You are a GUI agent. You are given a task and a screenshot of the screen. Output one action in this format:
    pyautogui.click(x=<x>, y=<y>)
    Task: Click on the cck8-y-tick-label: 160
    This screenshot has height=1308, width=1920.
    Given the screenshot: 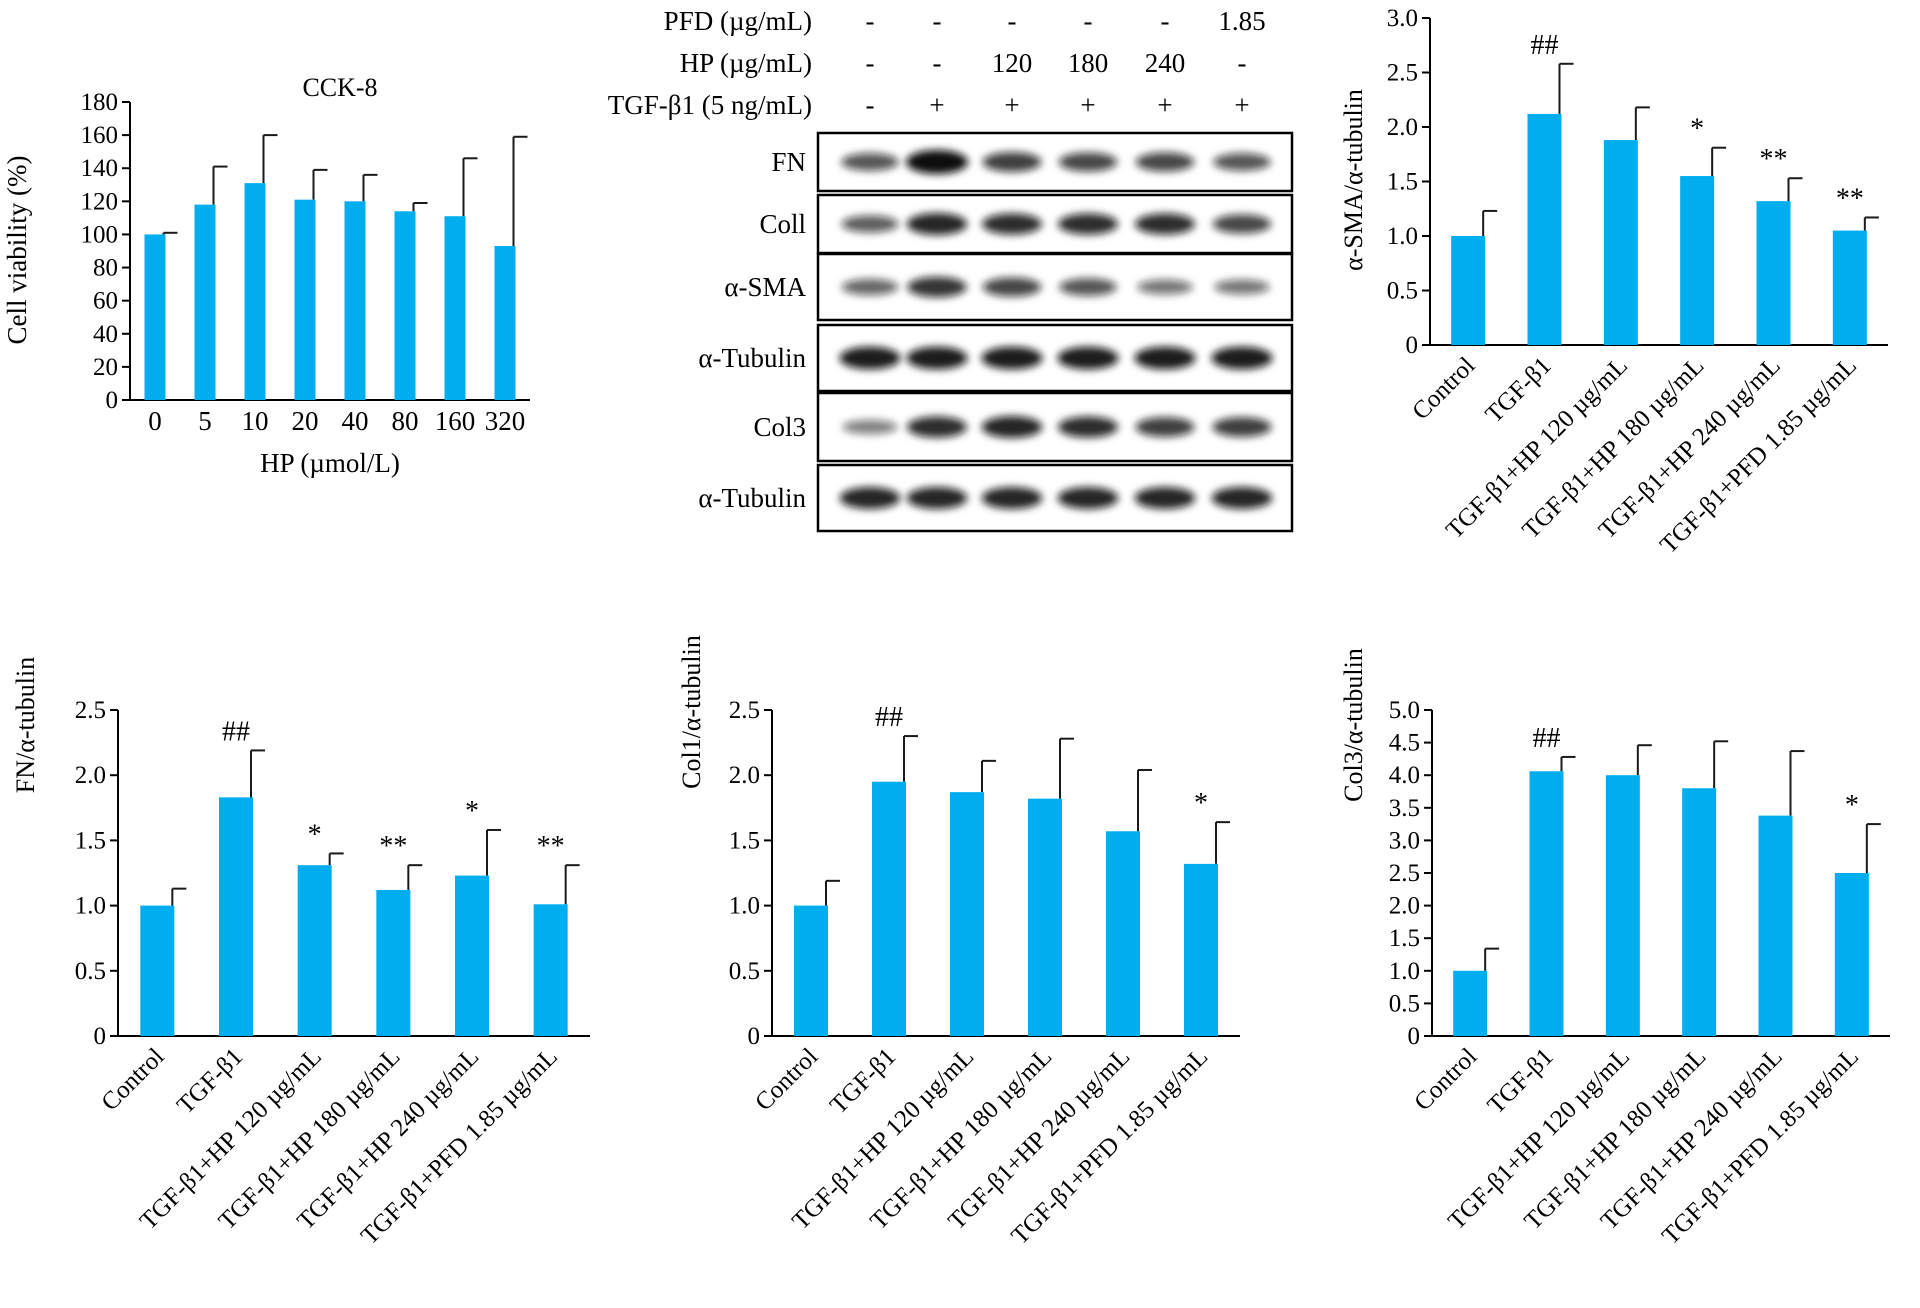 What is the action you would take?
    pyautogui.click(x=100, y=135)
    